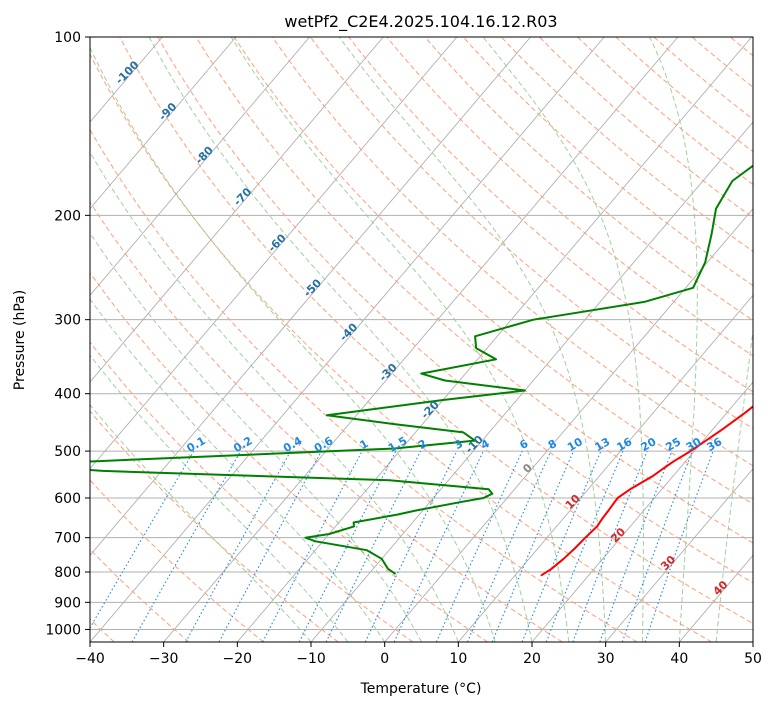 The height and width of the screenshot is (708, 775). I want to click on y-tick-label: 800, so click(67, 573).